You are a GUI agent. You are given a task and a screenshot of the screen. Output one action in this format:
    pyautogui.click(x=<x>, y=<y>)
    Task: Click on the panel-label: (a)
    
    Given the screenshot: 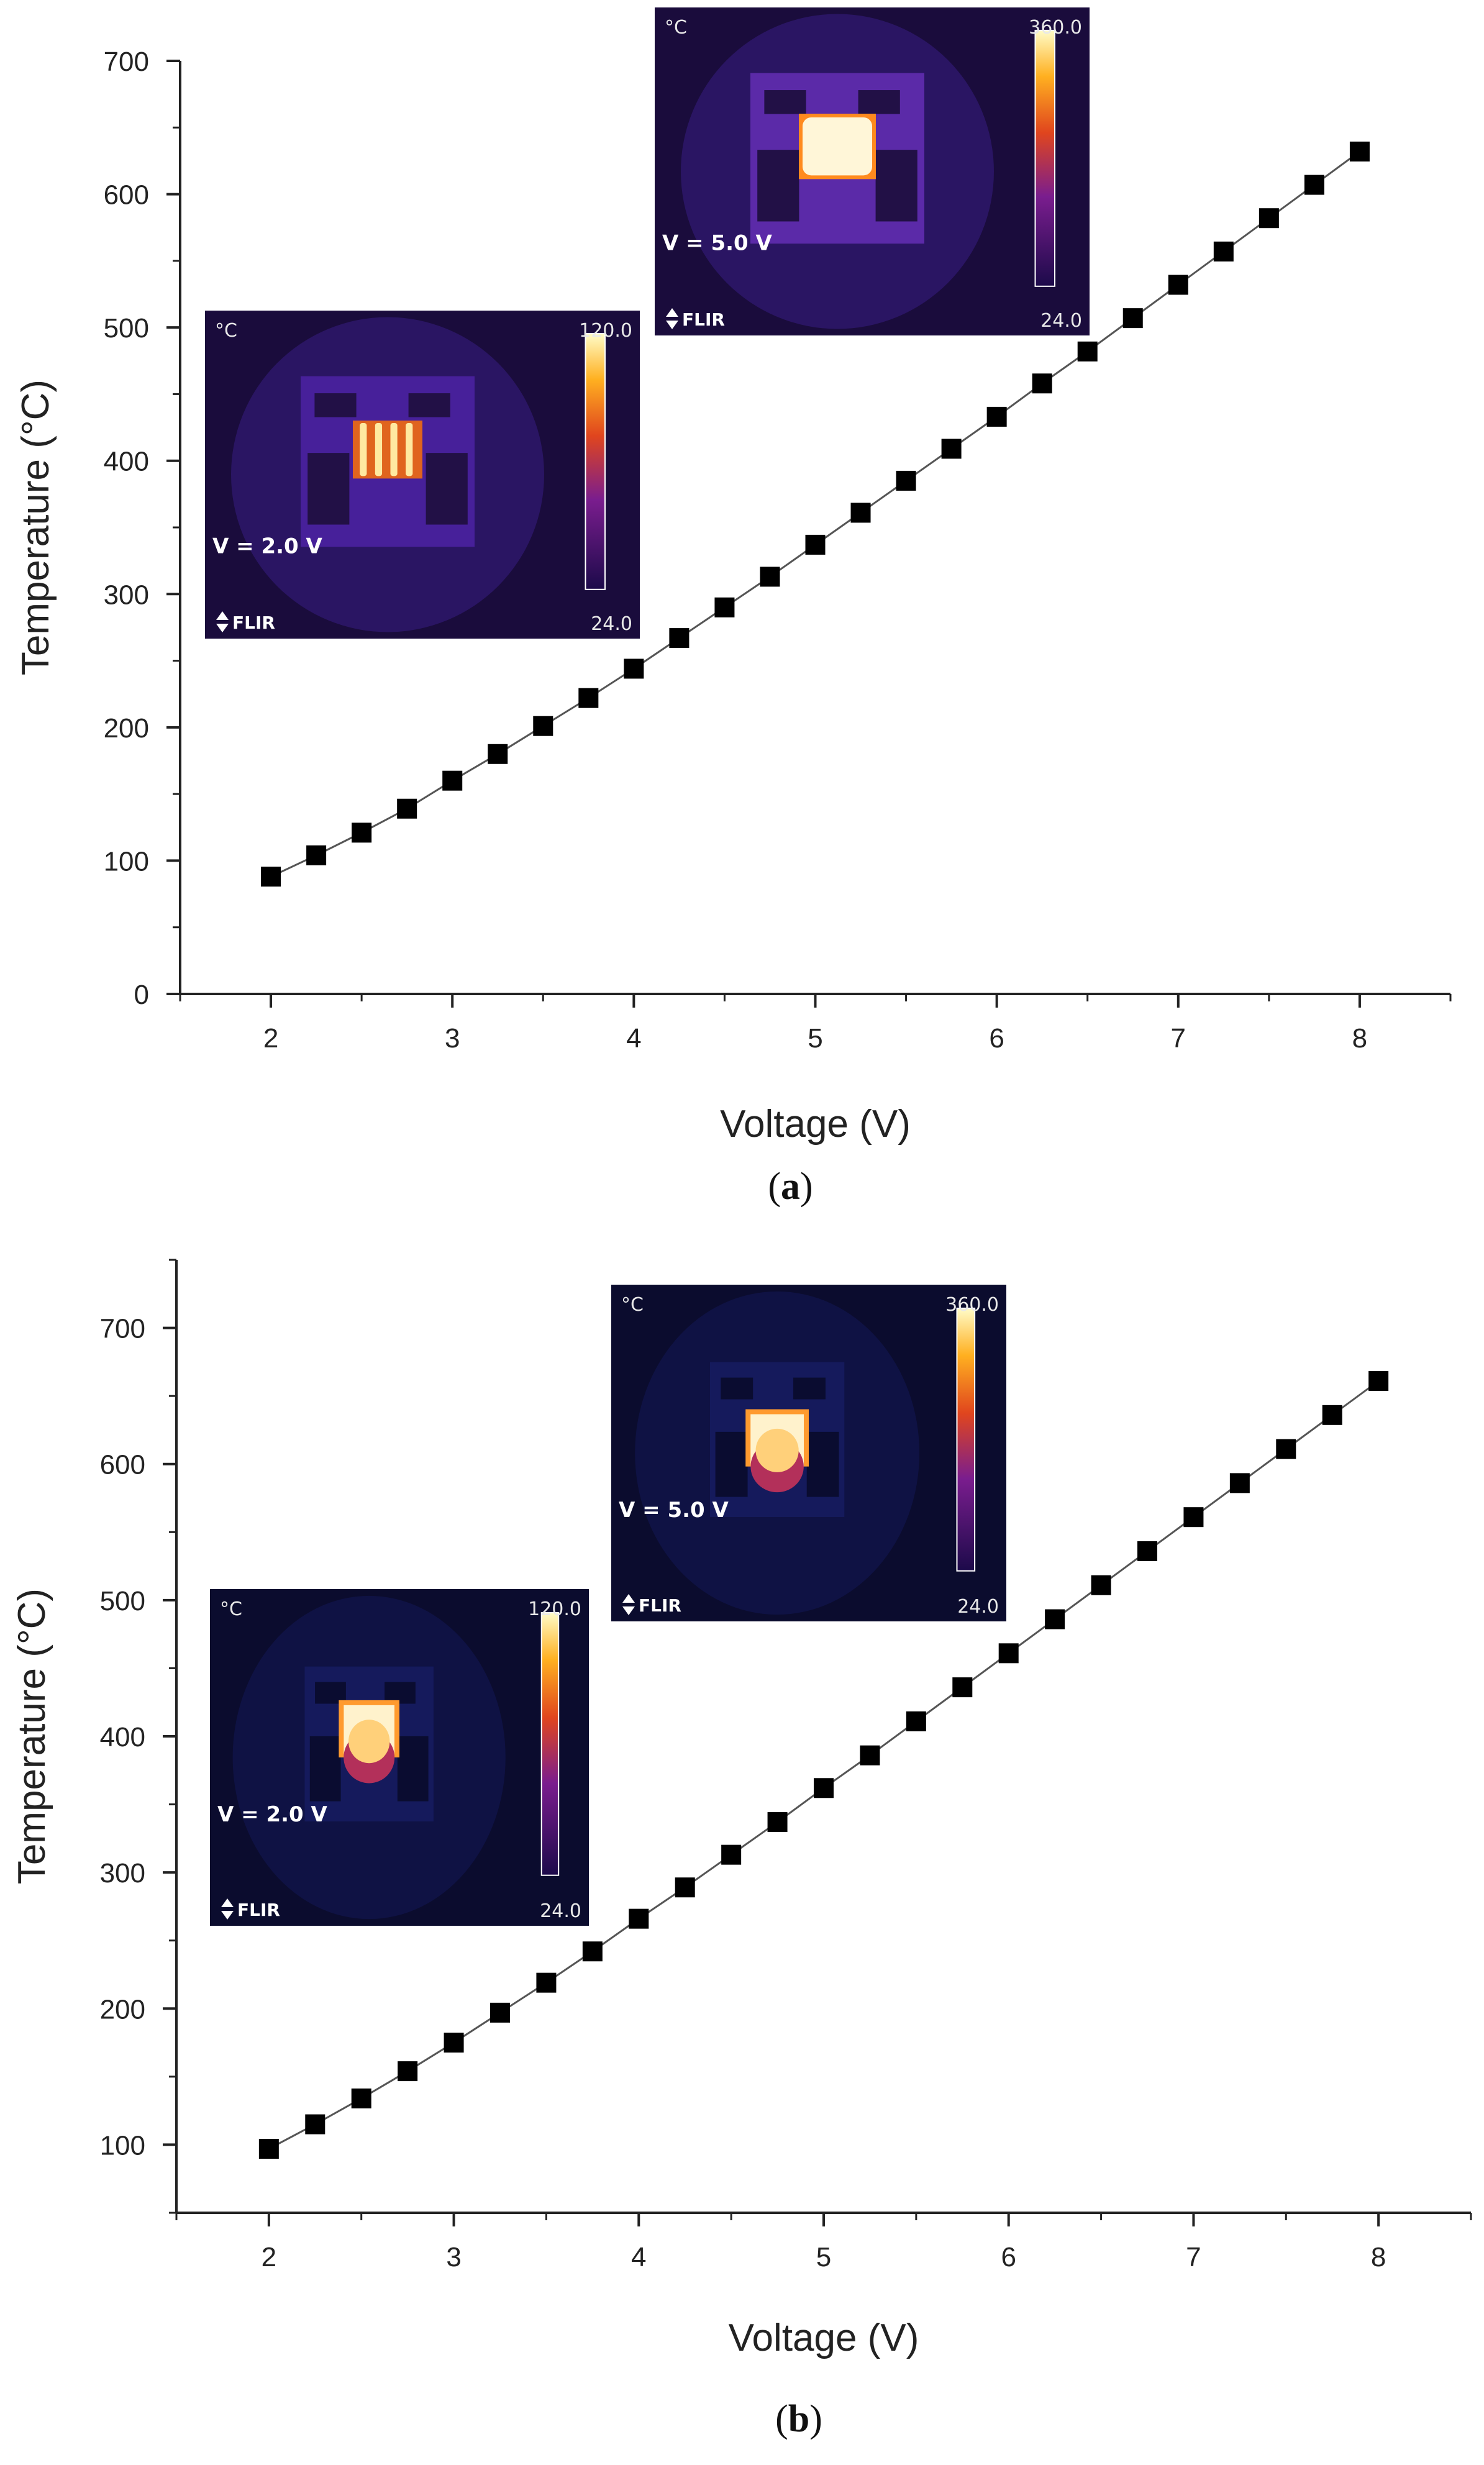 What is the action you would take?
    pyautogui.click(x=791, y=1186)
    